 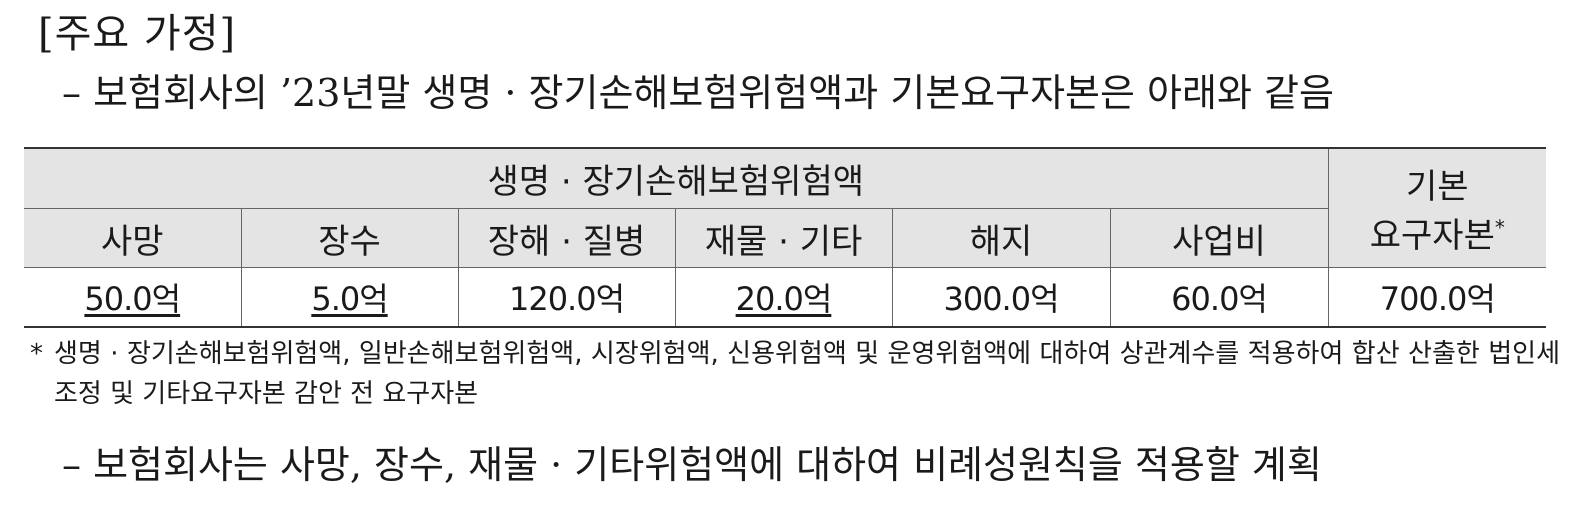 What do you see at coordinates (566, 238) in the screenshot?
I see `col-header-disability: 장해 · 질병` at bounding box center [566, 238].